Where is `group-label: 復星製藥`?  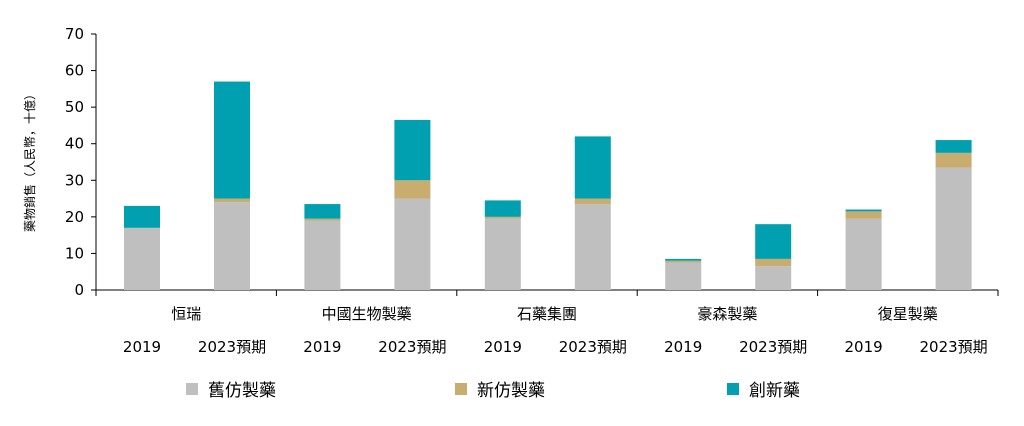 group-label: 復星製藥 is located at coordinates (908, 314).